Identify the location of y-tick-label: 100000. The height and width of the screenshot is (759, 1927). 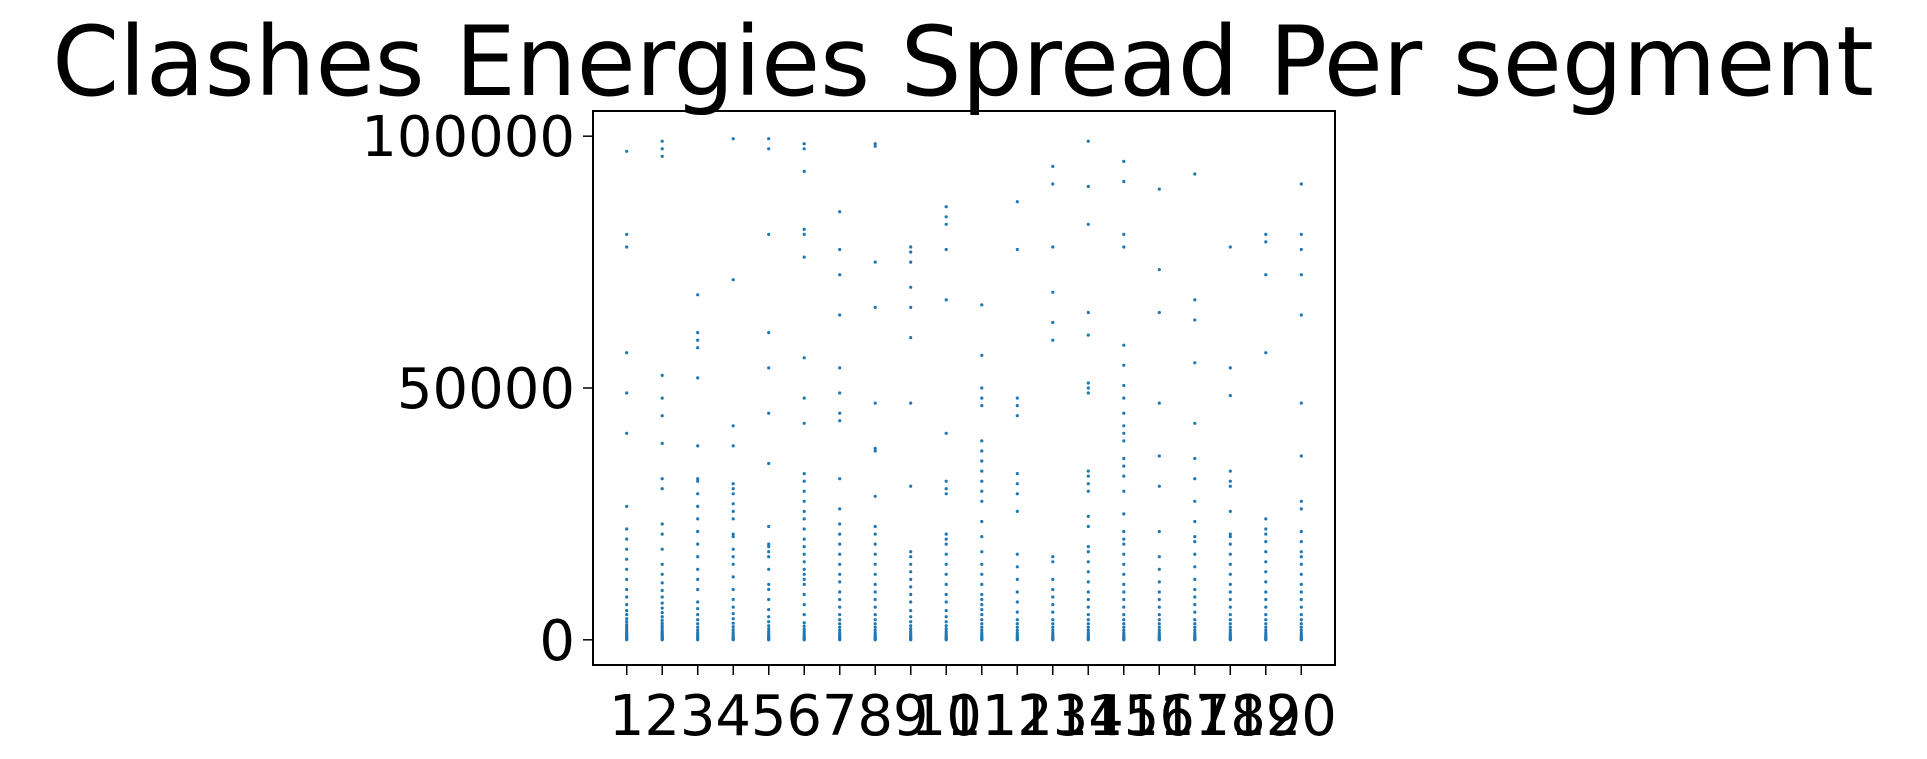
(468, 137).